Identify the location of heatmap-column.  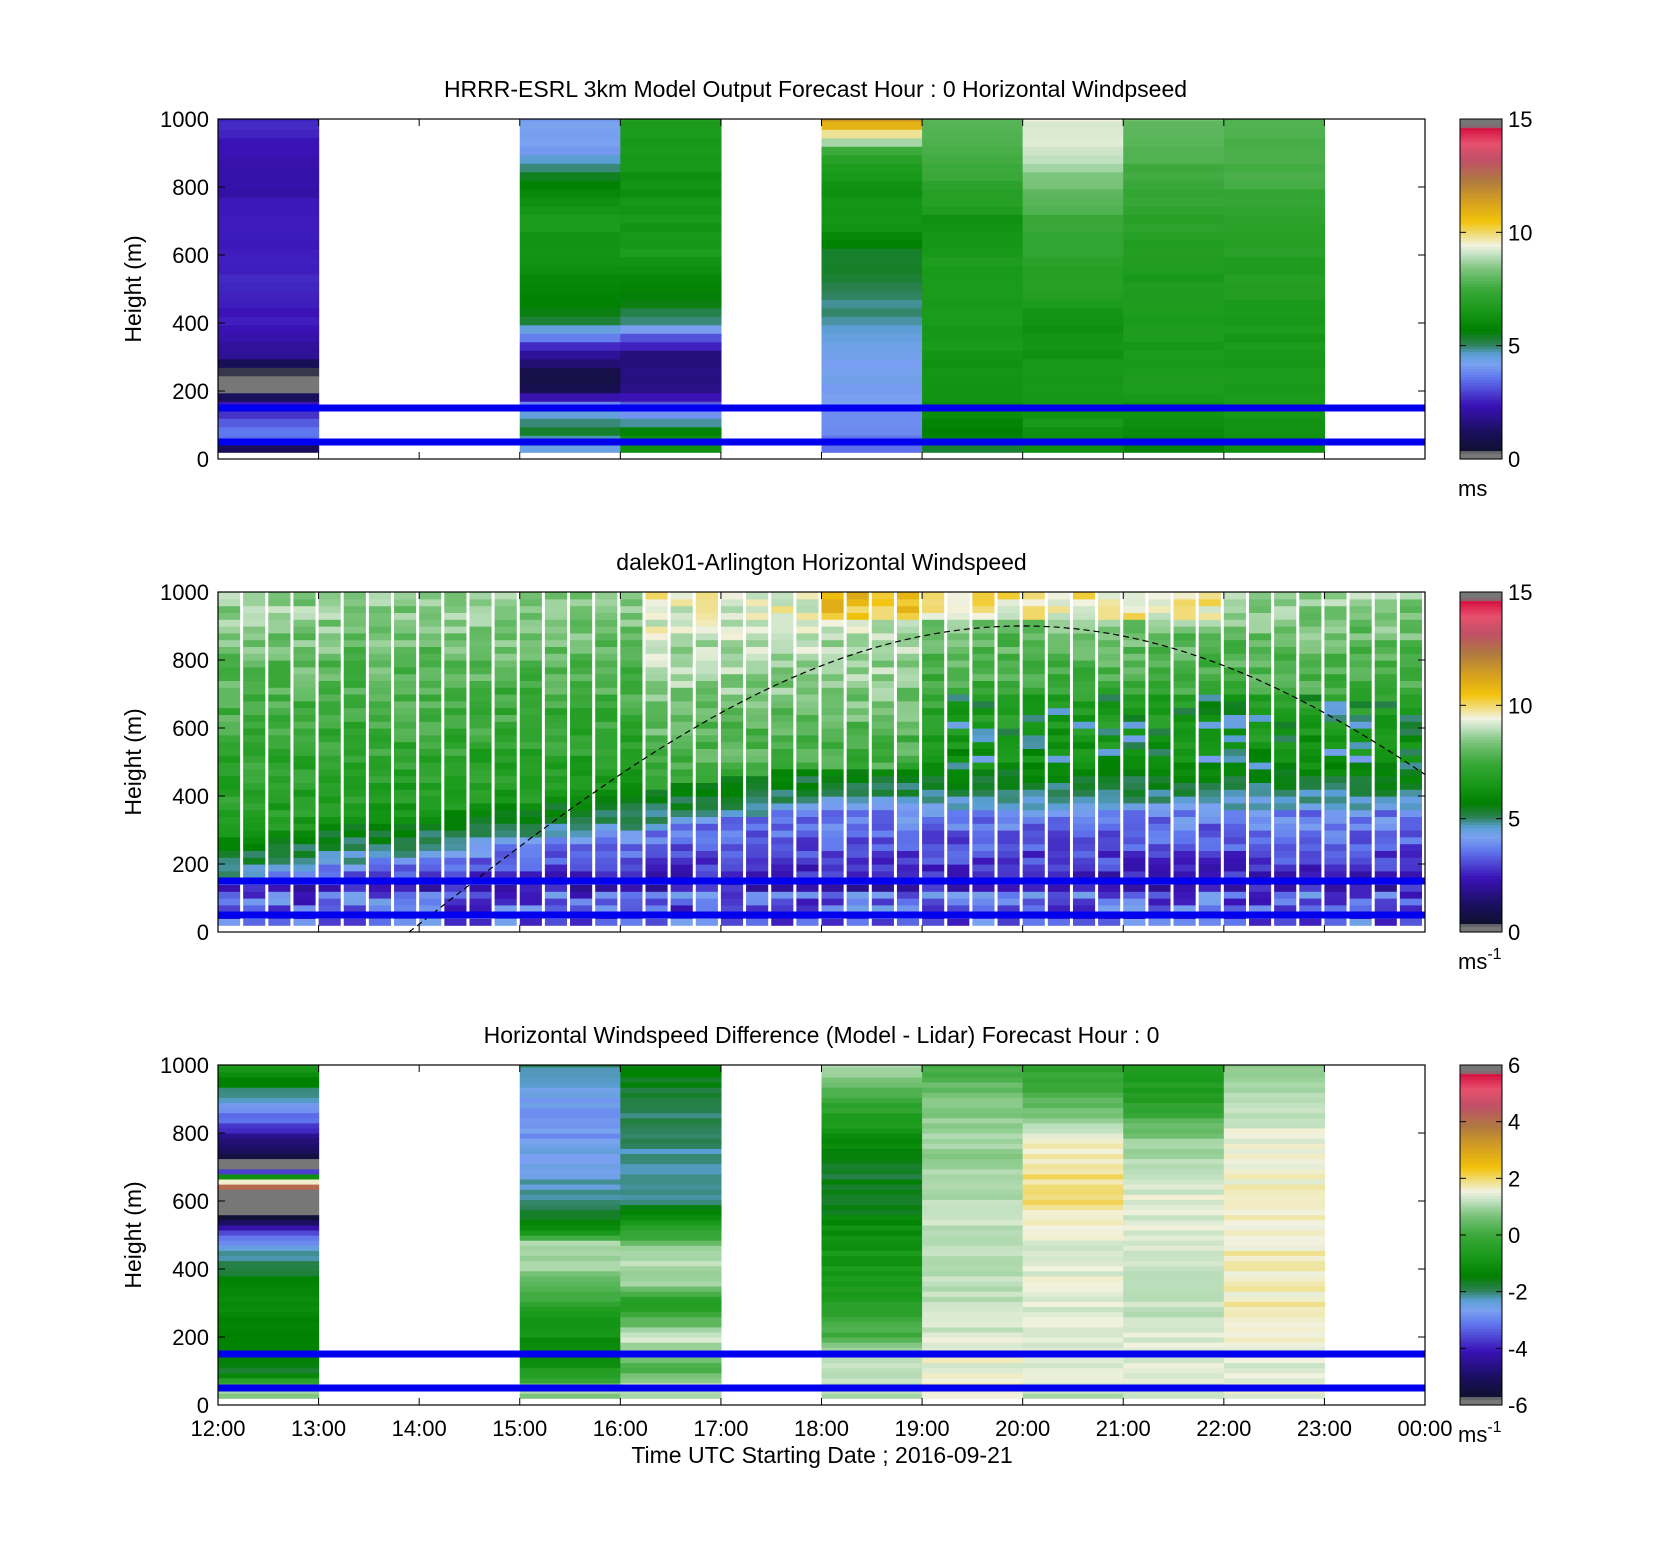
(1084, 759).